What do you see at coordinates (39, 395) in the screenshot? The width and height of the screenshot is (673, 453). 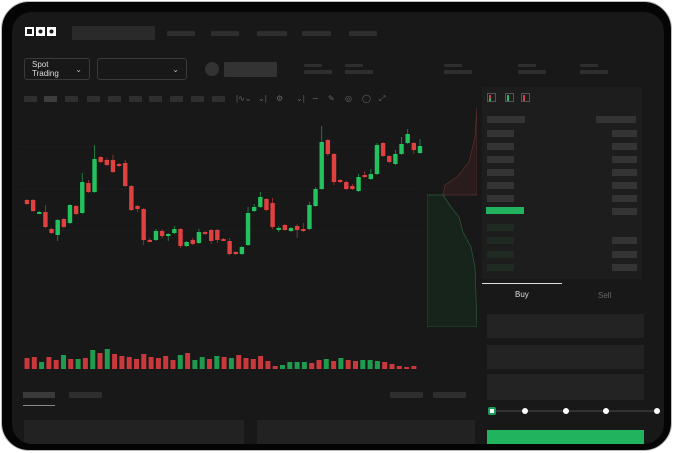 I see `tab-open-orders` at bounding box center [39, 395].